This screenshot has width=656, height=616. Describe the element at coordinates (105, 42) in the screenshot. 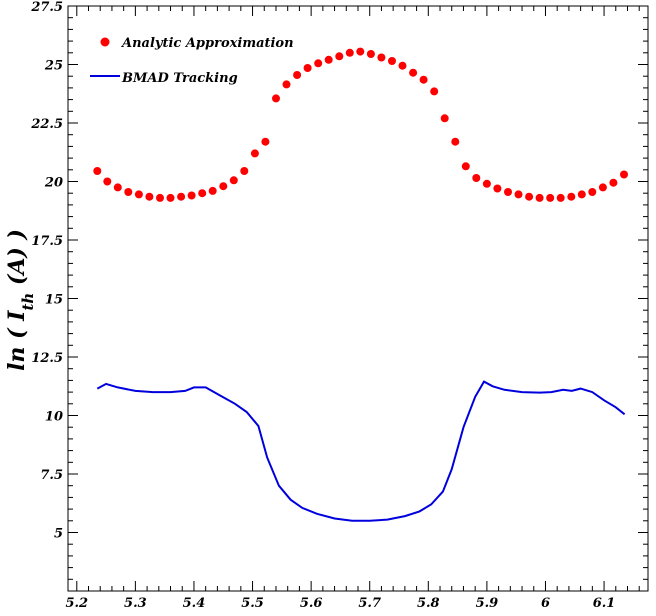

I see `legend-marker-analytic` at that location.